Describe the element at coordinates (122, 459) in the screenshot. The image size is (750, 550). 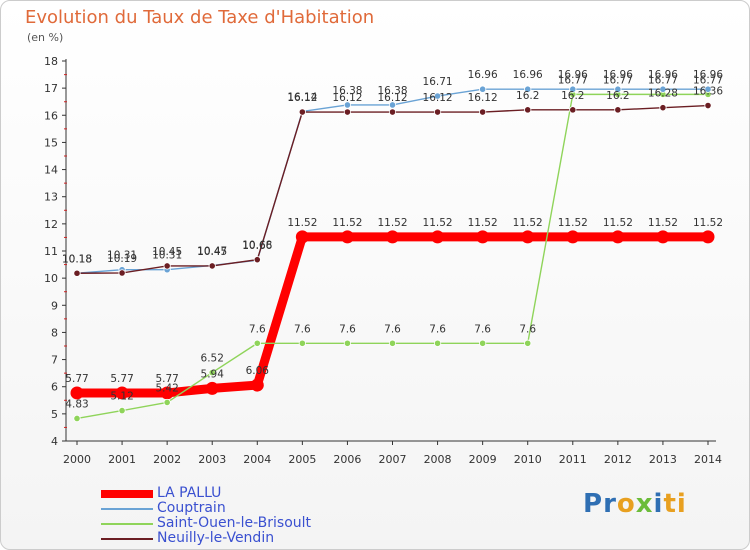
I see `x-tick-label: 2001` at that location.